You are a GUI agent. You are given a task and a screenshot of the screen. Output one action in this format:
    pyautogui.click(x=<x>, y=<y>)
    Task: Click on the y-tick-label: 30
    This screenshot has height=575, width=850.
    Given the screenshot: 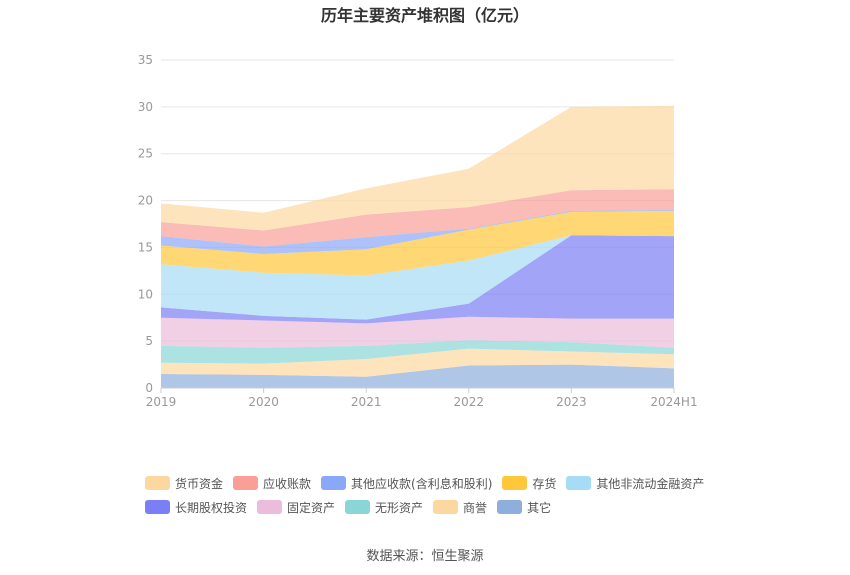 What is the action you would take?
    pyautogui.click(x=145, y=107)
    